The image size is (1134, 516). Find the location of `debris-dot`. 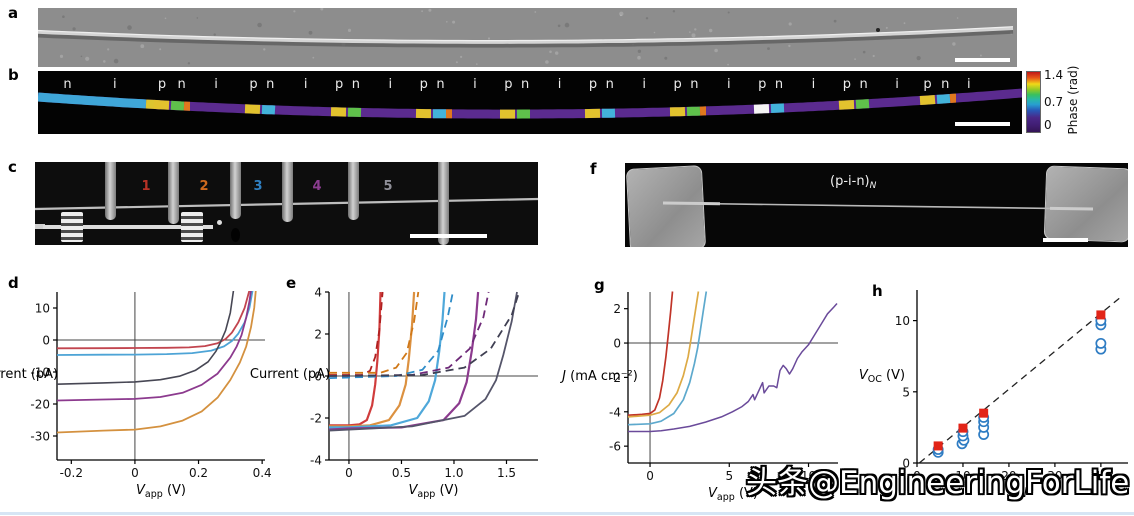

debris-dot is located at coordinates (219, 222).